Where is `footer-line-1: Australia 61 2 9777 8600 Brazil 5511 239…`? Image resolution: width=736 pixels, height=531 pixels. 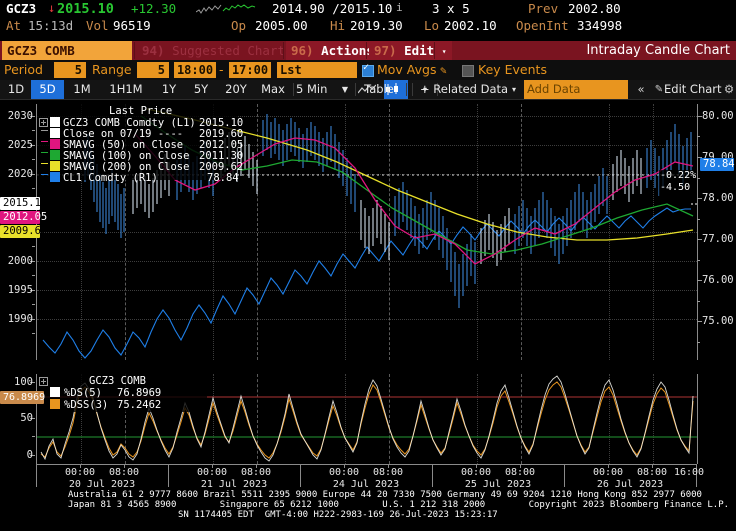
footer-line-1: Australia 61 2 9777 8600 Brazil 5511 239… is located at coordinates (385, 495).